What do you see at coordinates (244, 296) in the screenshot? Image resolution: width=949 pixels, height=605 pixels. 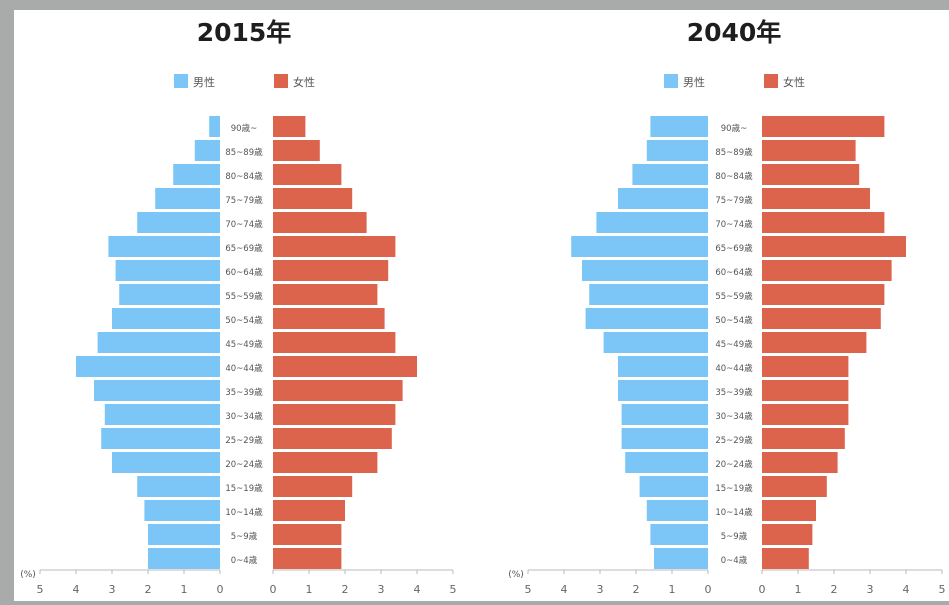 I see `age-label: 55~59歳` at bounding box center [244, 296].